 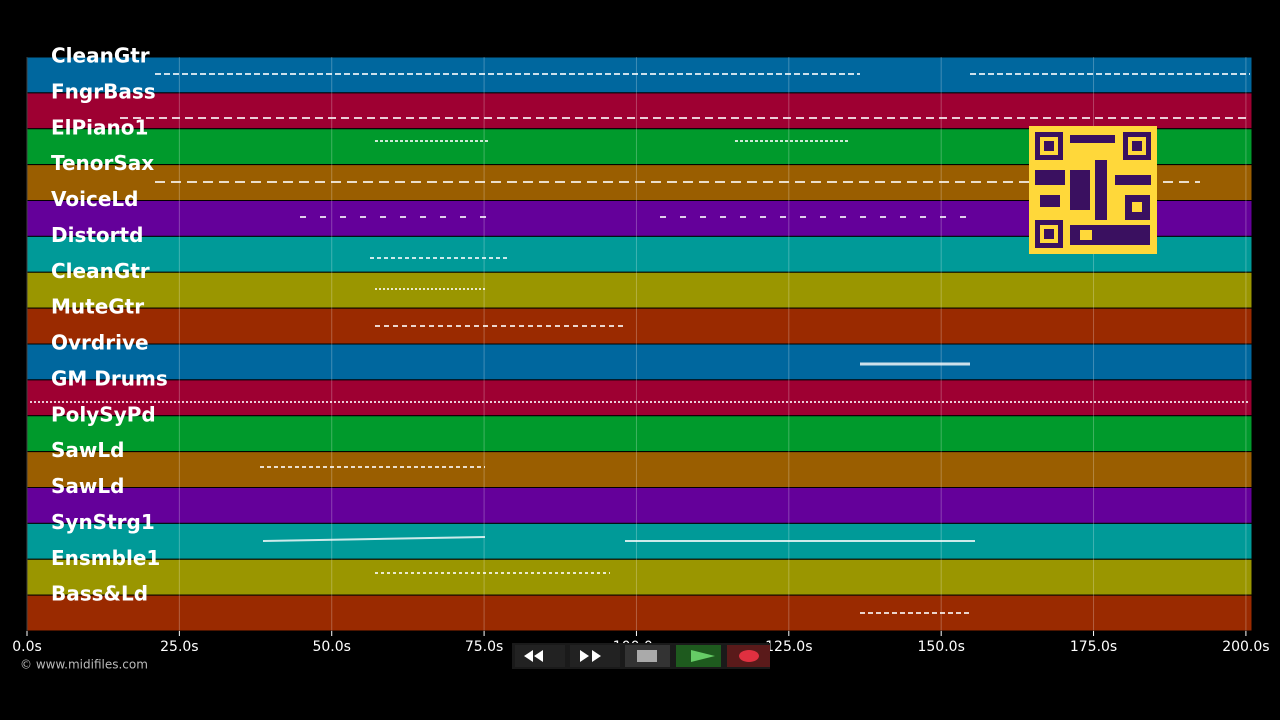 I want to click on stop-icon, so click(x=647, y=656).